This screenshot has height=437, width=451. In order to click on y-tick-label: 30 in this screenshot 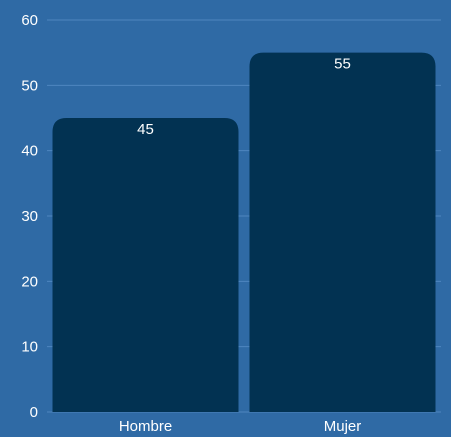, I will do `click(29, 216)`.